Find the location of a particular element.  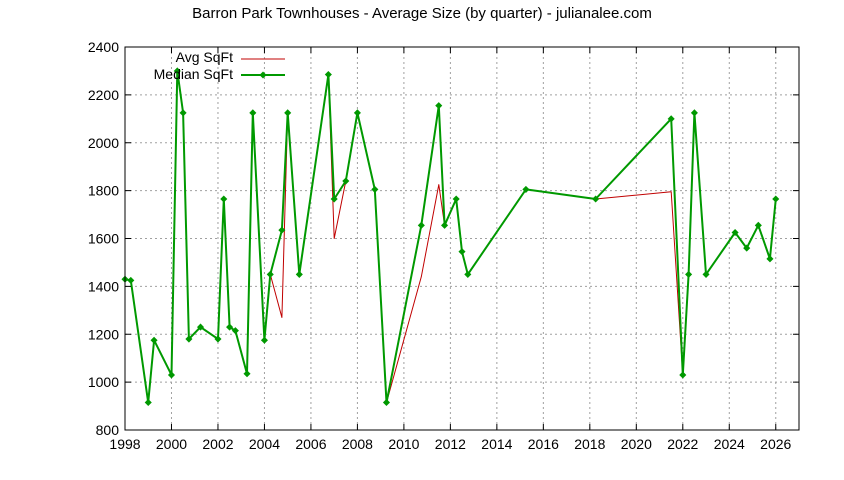

legend-label-avg: Avg SqFt is located at coordinates (204, 57).